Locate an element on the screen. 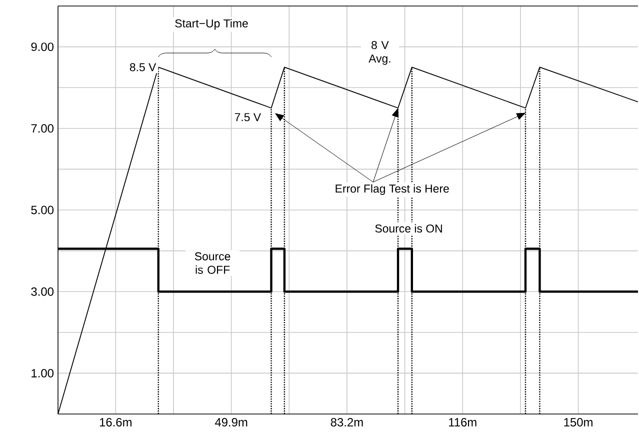 This screenshot has width=639, height=443. annotation: 8.5 V is located at coordinates (143, 67).